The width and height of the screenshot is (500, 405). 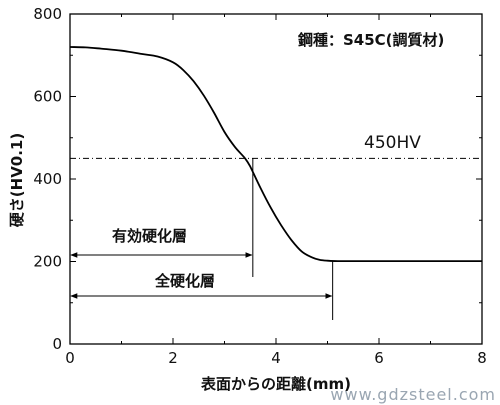 What do you see at coordinates (276, 358) in the screenshot?
I see `x-tick-label: 4` at bounding box center [276, 358].